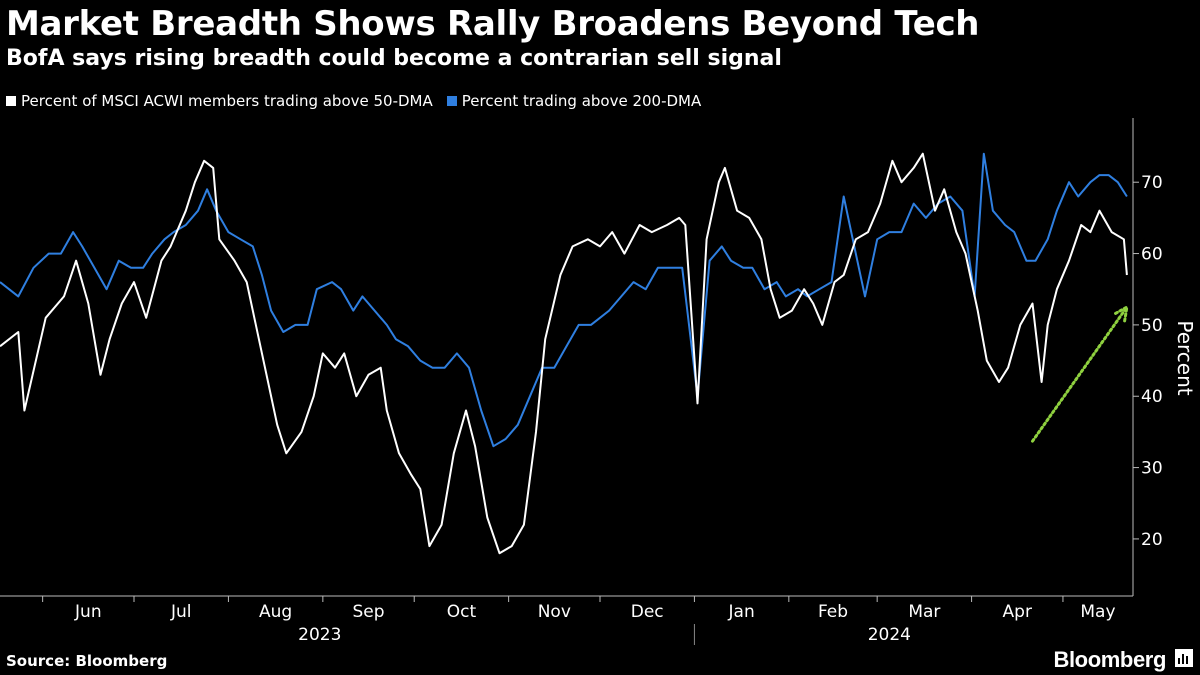  Describe the element at coordinates (833, 612) in the screenshot. I see `x-tick-label: Feb` at that location.